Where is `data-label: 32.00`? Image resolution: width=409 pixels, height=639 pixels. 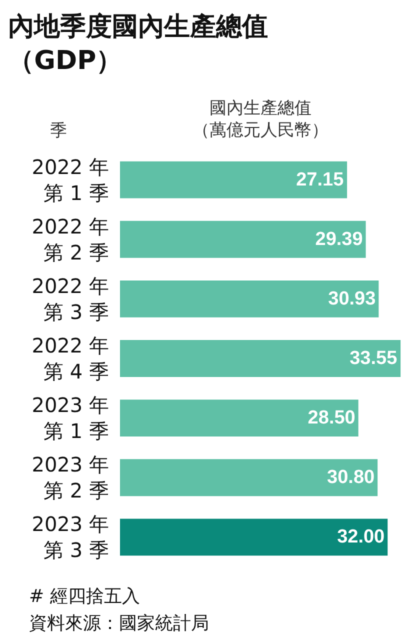
data-label: 32.00 is located at coordinates (361, 537).